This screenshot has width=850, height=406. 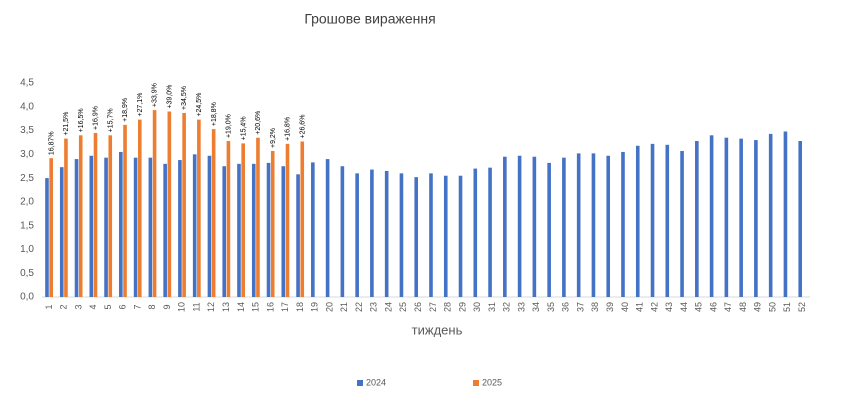 What do you see at coordinates (27, 83) in the screenshot?
I see `y-tick-label: 4,5` at bounding box center [27, 83].